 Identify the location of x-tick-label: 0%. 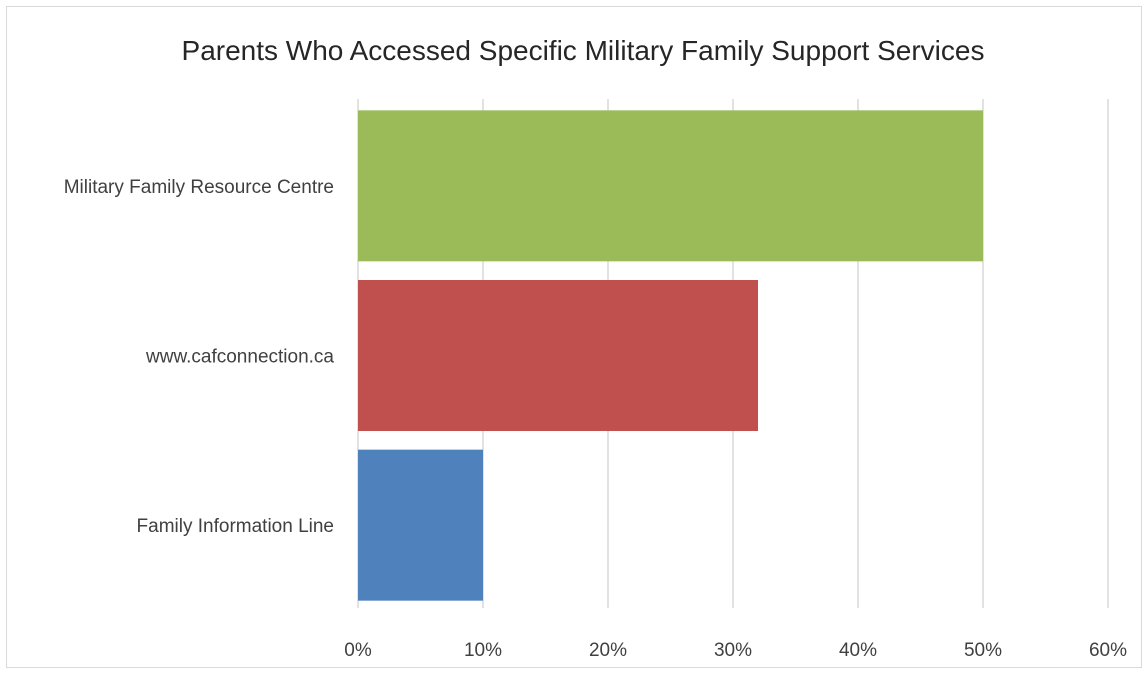
(358, 650).